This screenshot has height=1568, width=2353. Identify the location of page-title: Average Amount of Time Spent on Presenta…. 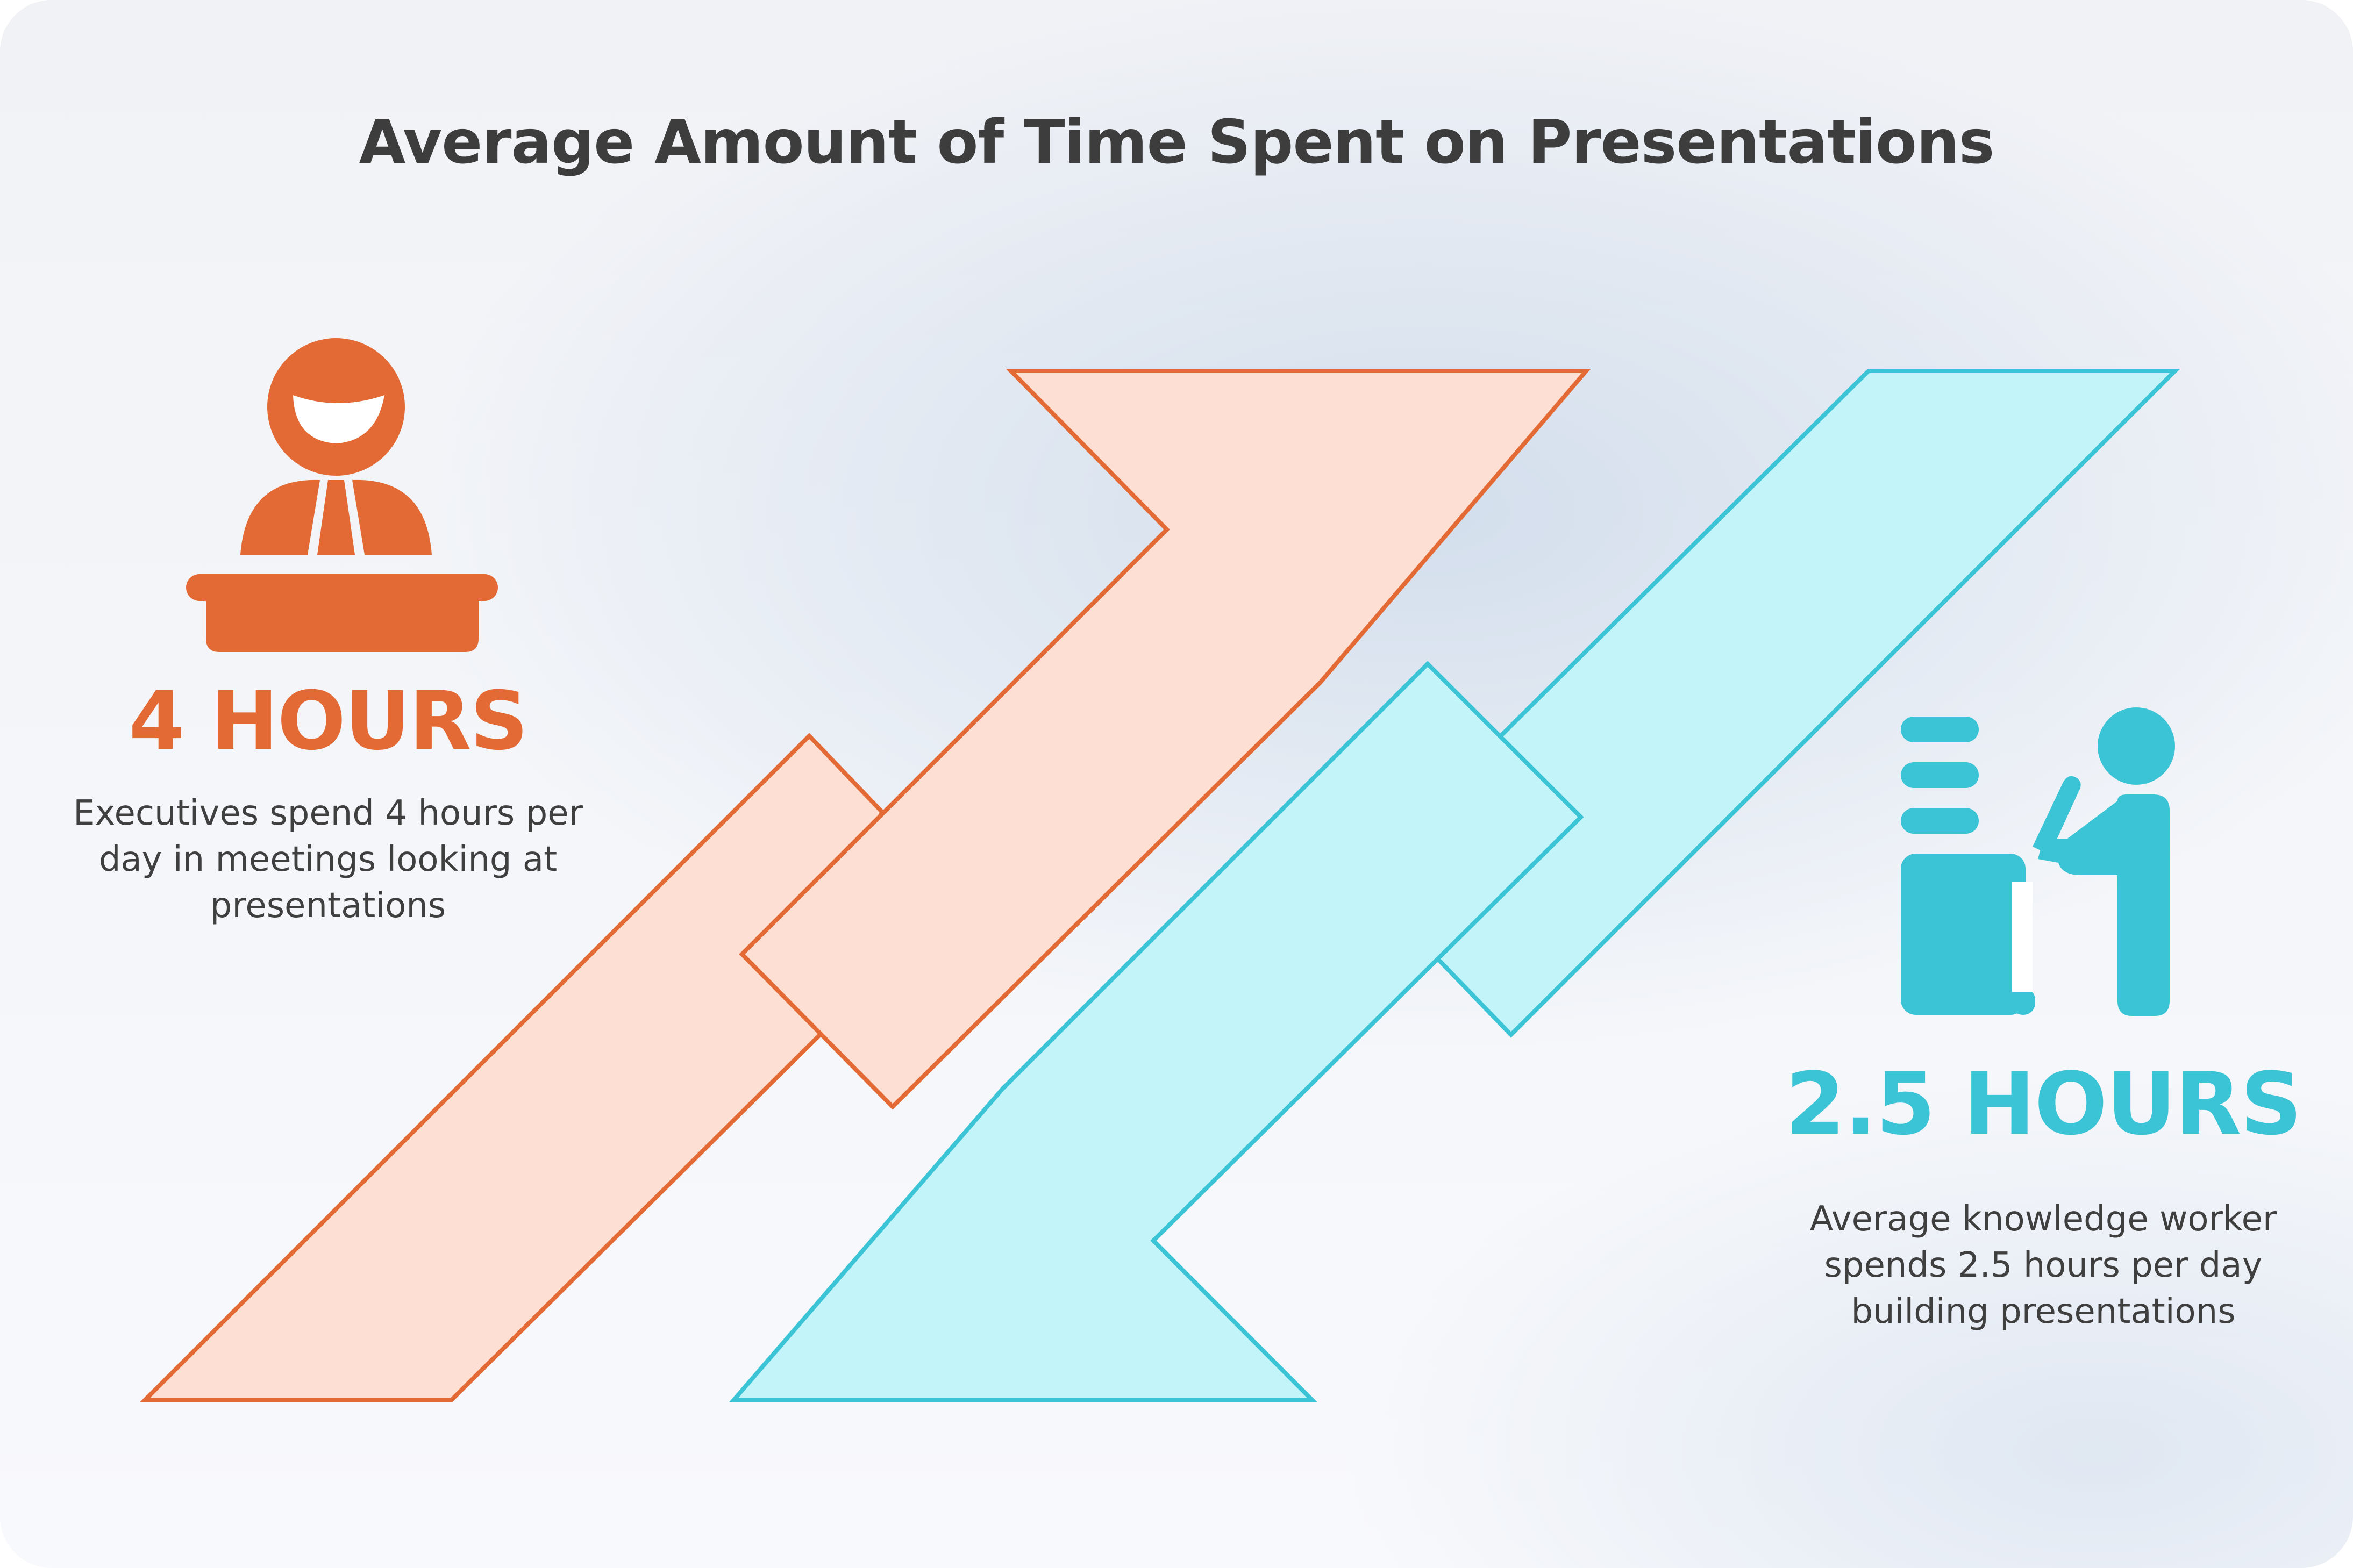
(1177, 142).